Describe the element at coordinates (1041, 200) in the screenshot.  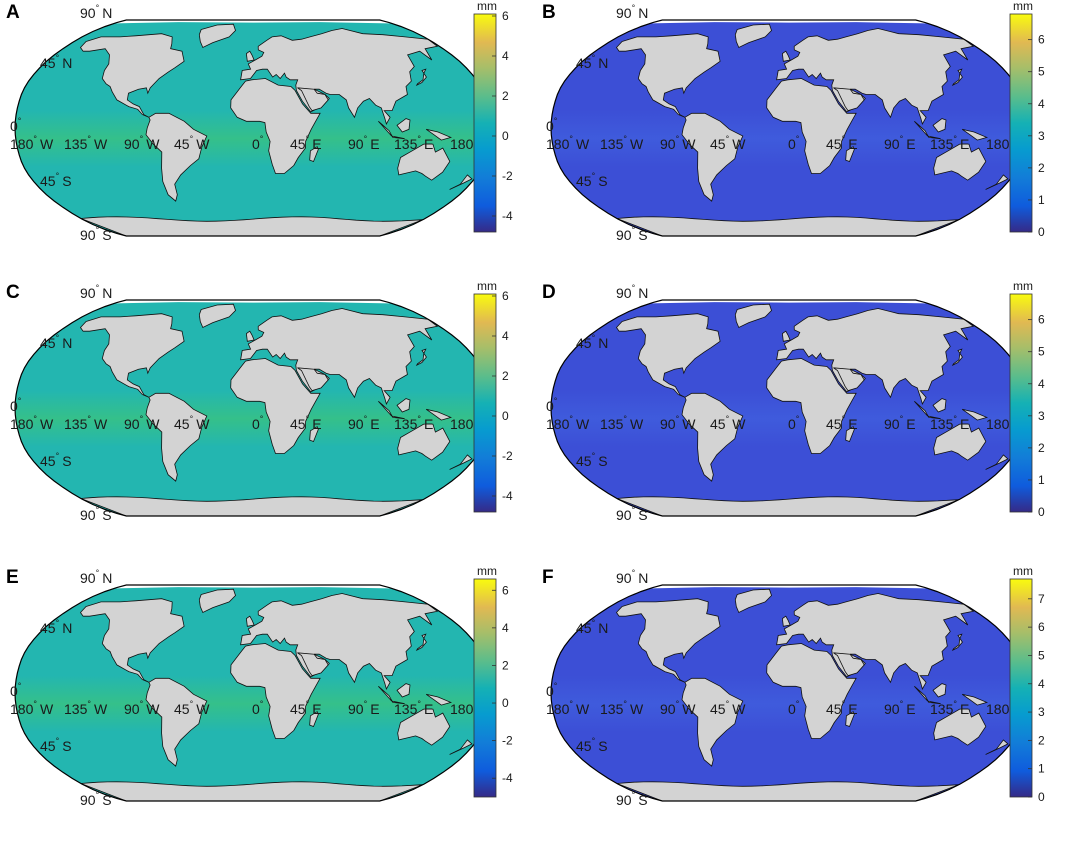
I see `colorbar-tick-label: 1` at that location.